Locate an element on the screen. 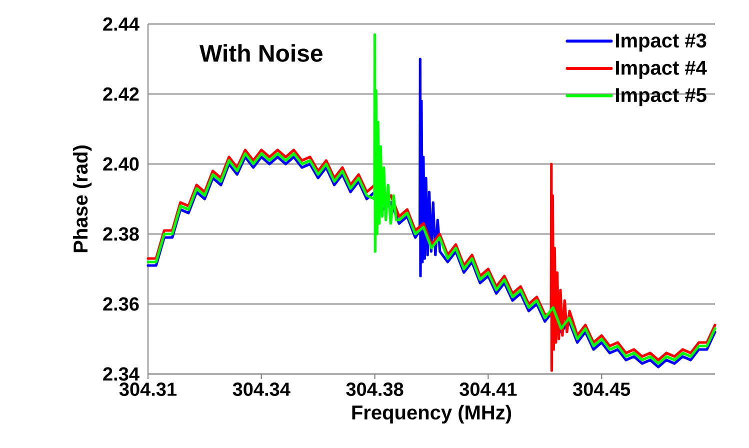 The height and width of the screenshot is (448, 749). y-tick-label: 2.34 is located at coordinates (121, 374).